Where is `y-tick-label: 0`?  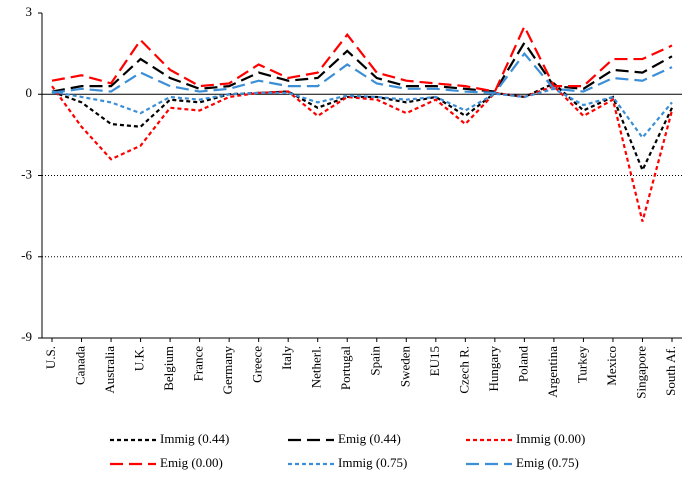
y-tick-label: 0 is located at coordinates (29, 92).